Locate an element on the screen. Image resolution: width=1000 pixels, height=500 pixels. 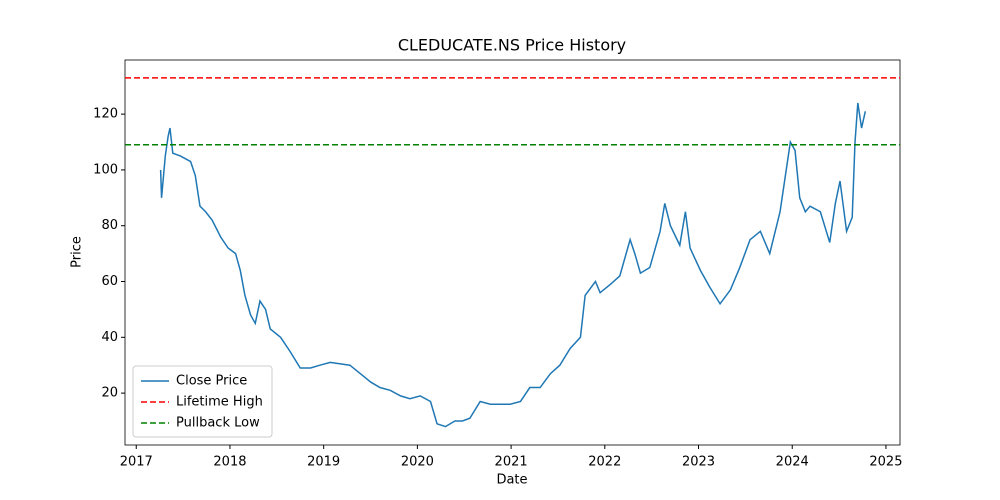
legend-box is located at coordinates (202, 401).